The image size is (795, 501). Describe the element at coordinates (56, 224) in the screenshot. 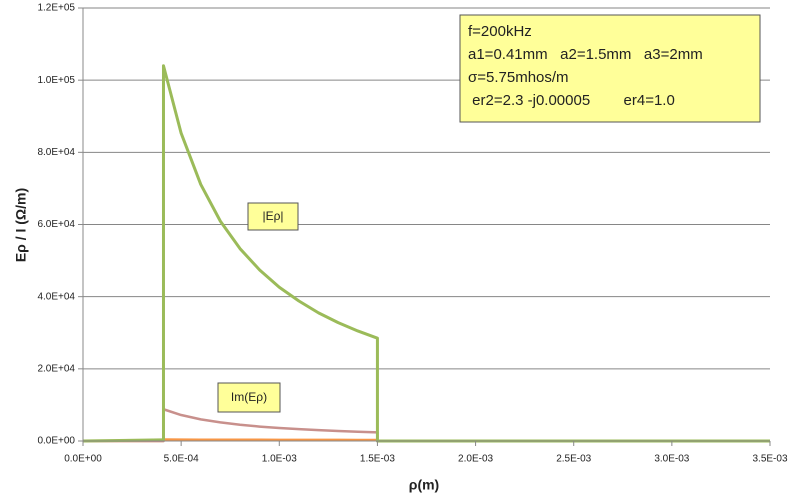

I see `y-tick-label: 6.0E+04` at that location.